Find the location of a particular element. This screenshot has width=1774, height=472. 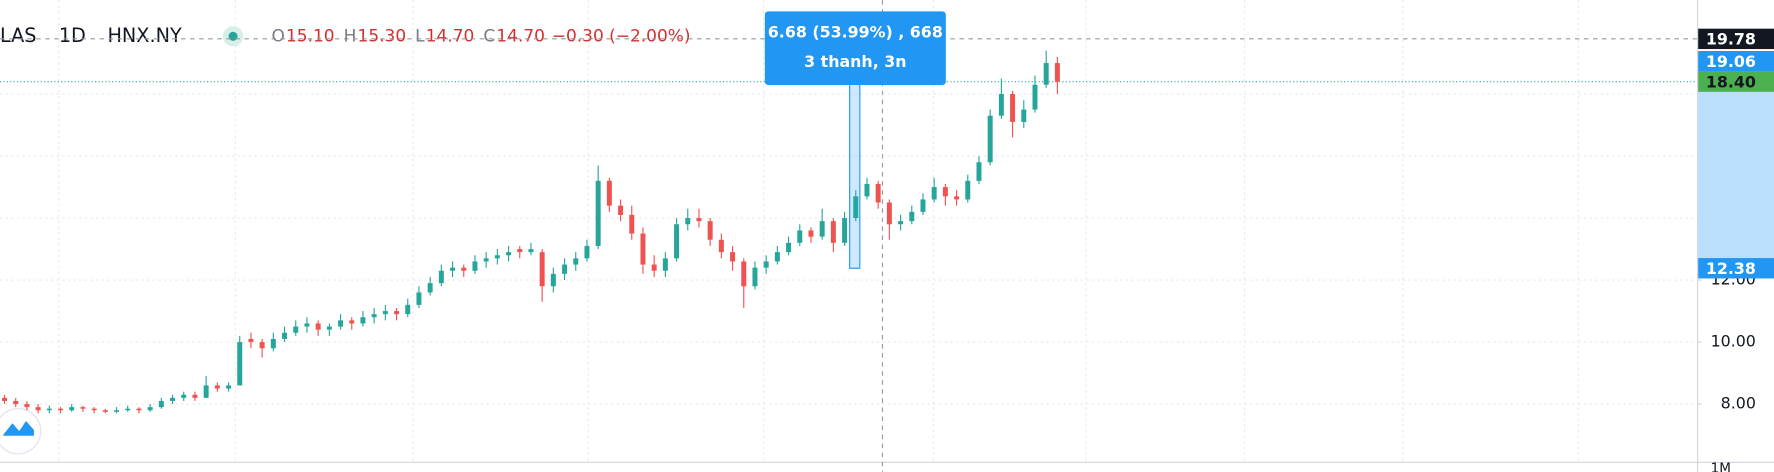

measure-axis-band is located at coordinates (1736, 165).